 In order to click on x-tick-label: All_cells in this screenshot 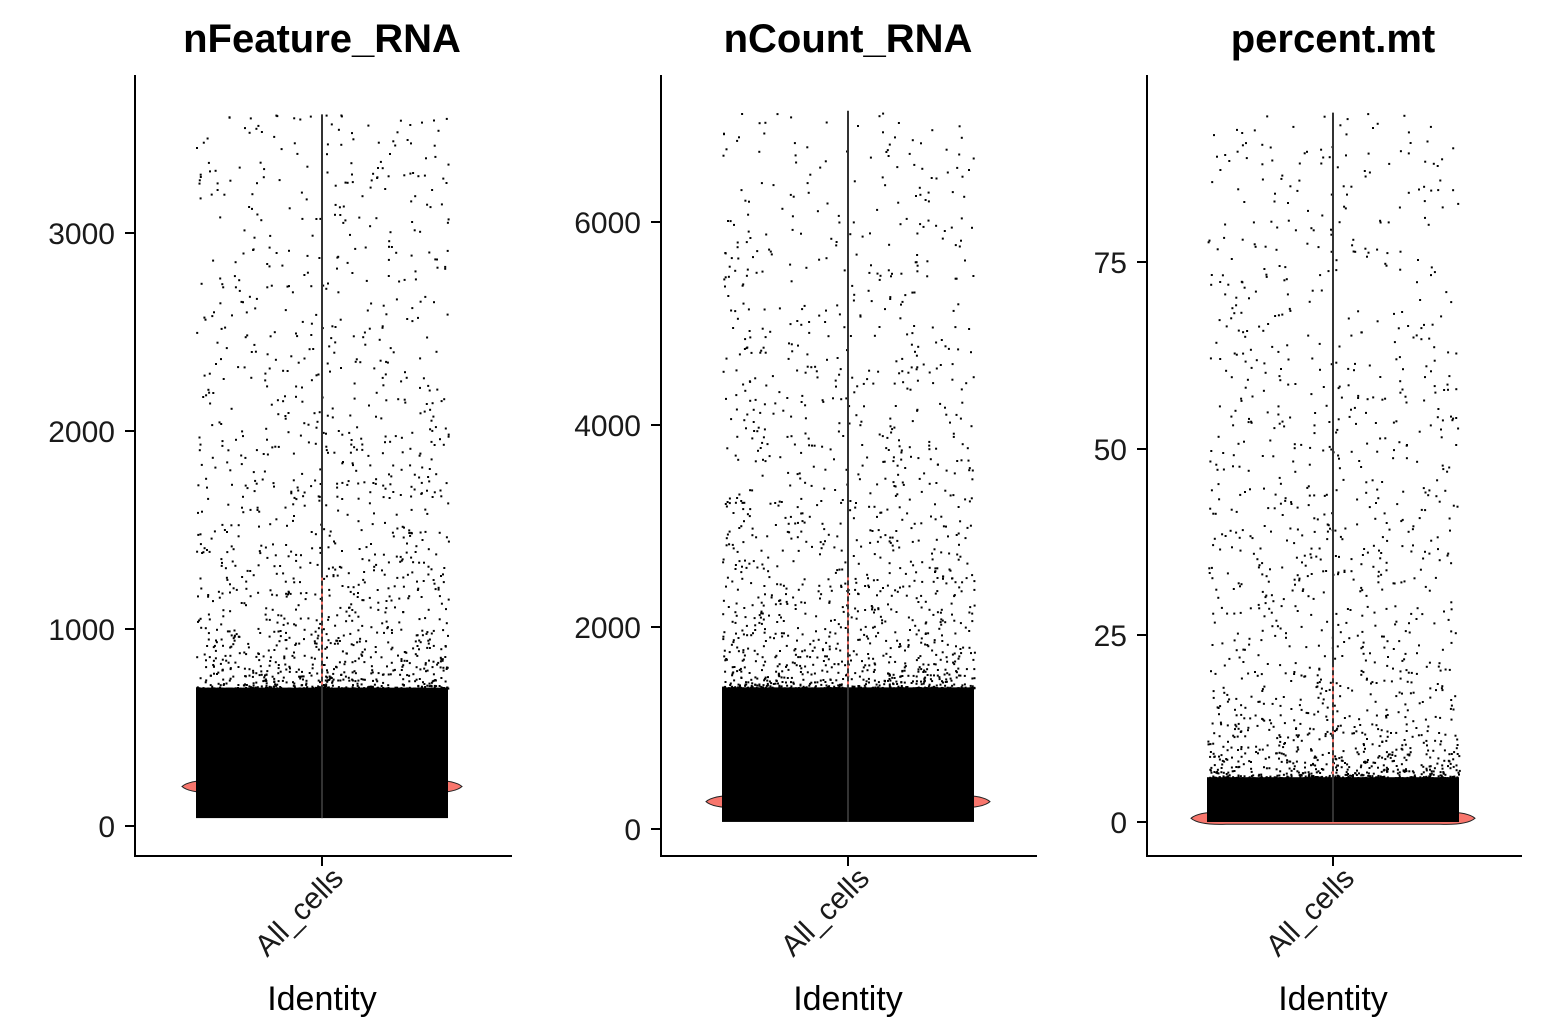, I will do `click(825, 912)`.